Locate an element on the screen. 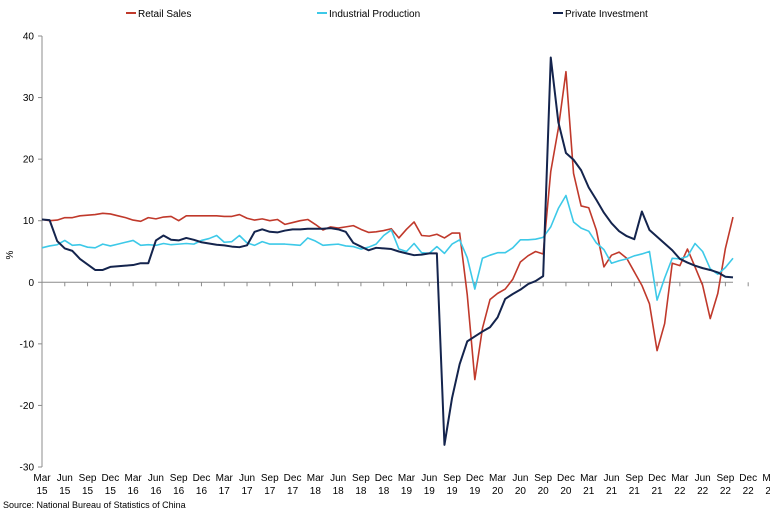  y-tick-label: -10 is located at coordinates (27, 344).